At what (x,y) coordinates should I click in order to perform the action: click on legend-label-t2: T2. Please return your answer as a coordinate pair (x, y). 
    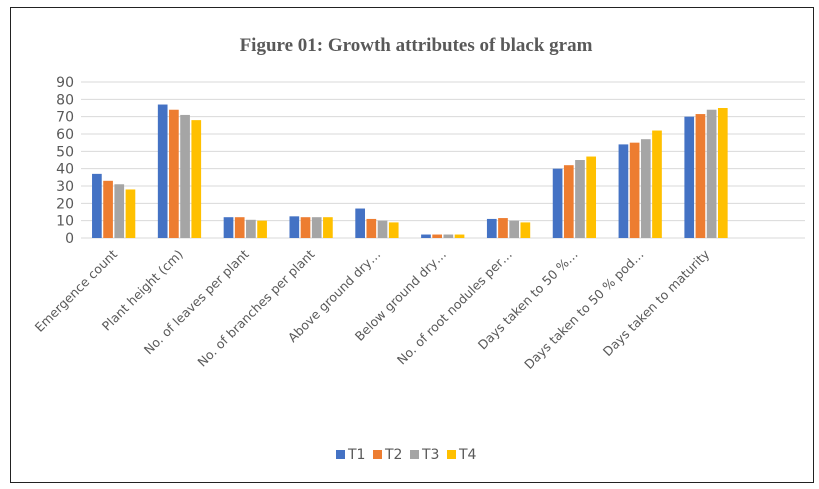
    Looking at the image, I should click on (393, 455).